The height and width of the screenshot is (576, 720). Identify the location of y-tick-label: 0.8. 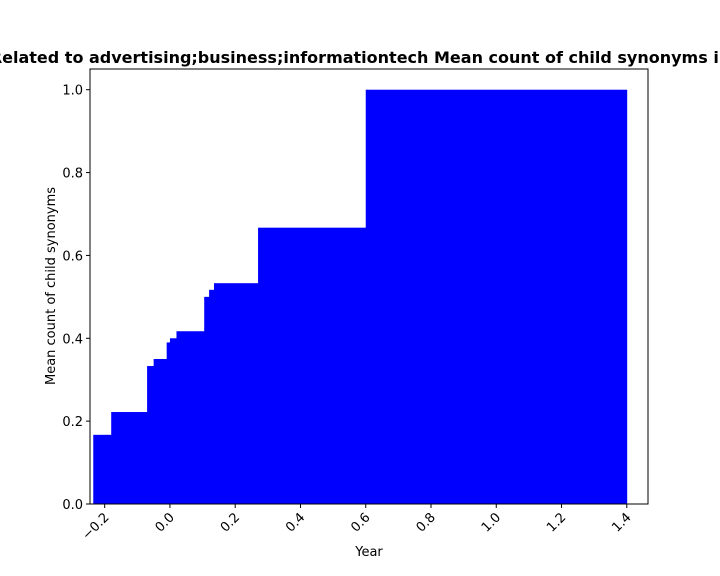
(72, 174).